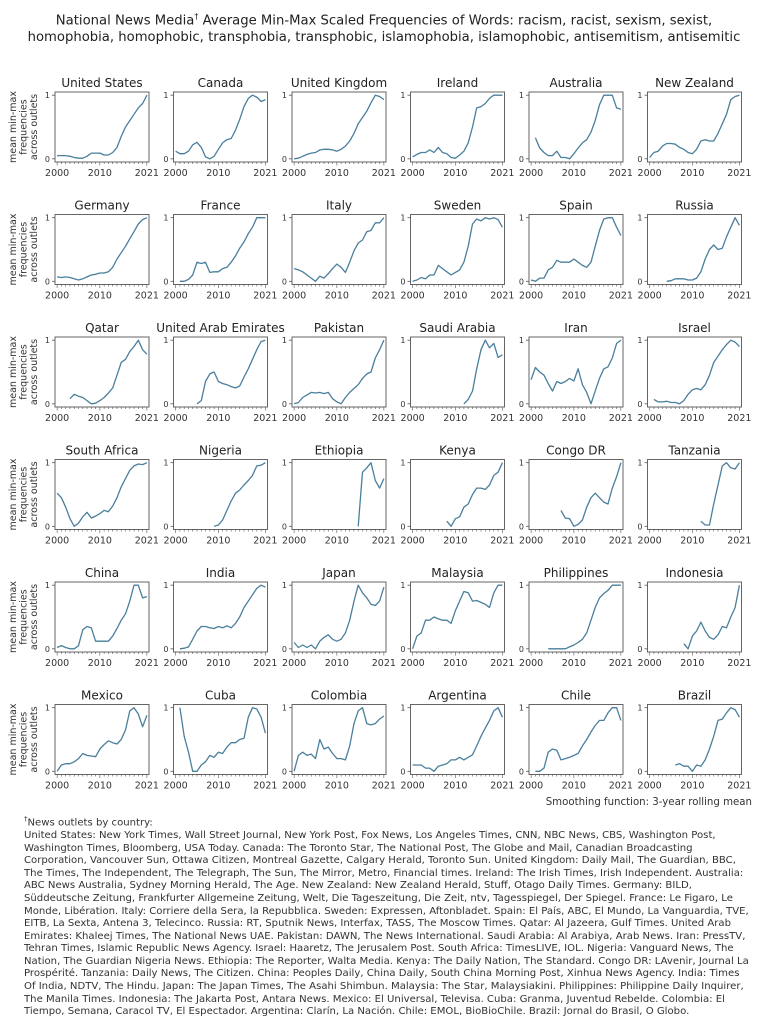  I want to click on panel-title: France, so click(221, 206).